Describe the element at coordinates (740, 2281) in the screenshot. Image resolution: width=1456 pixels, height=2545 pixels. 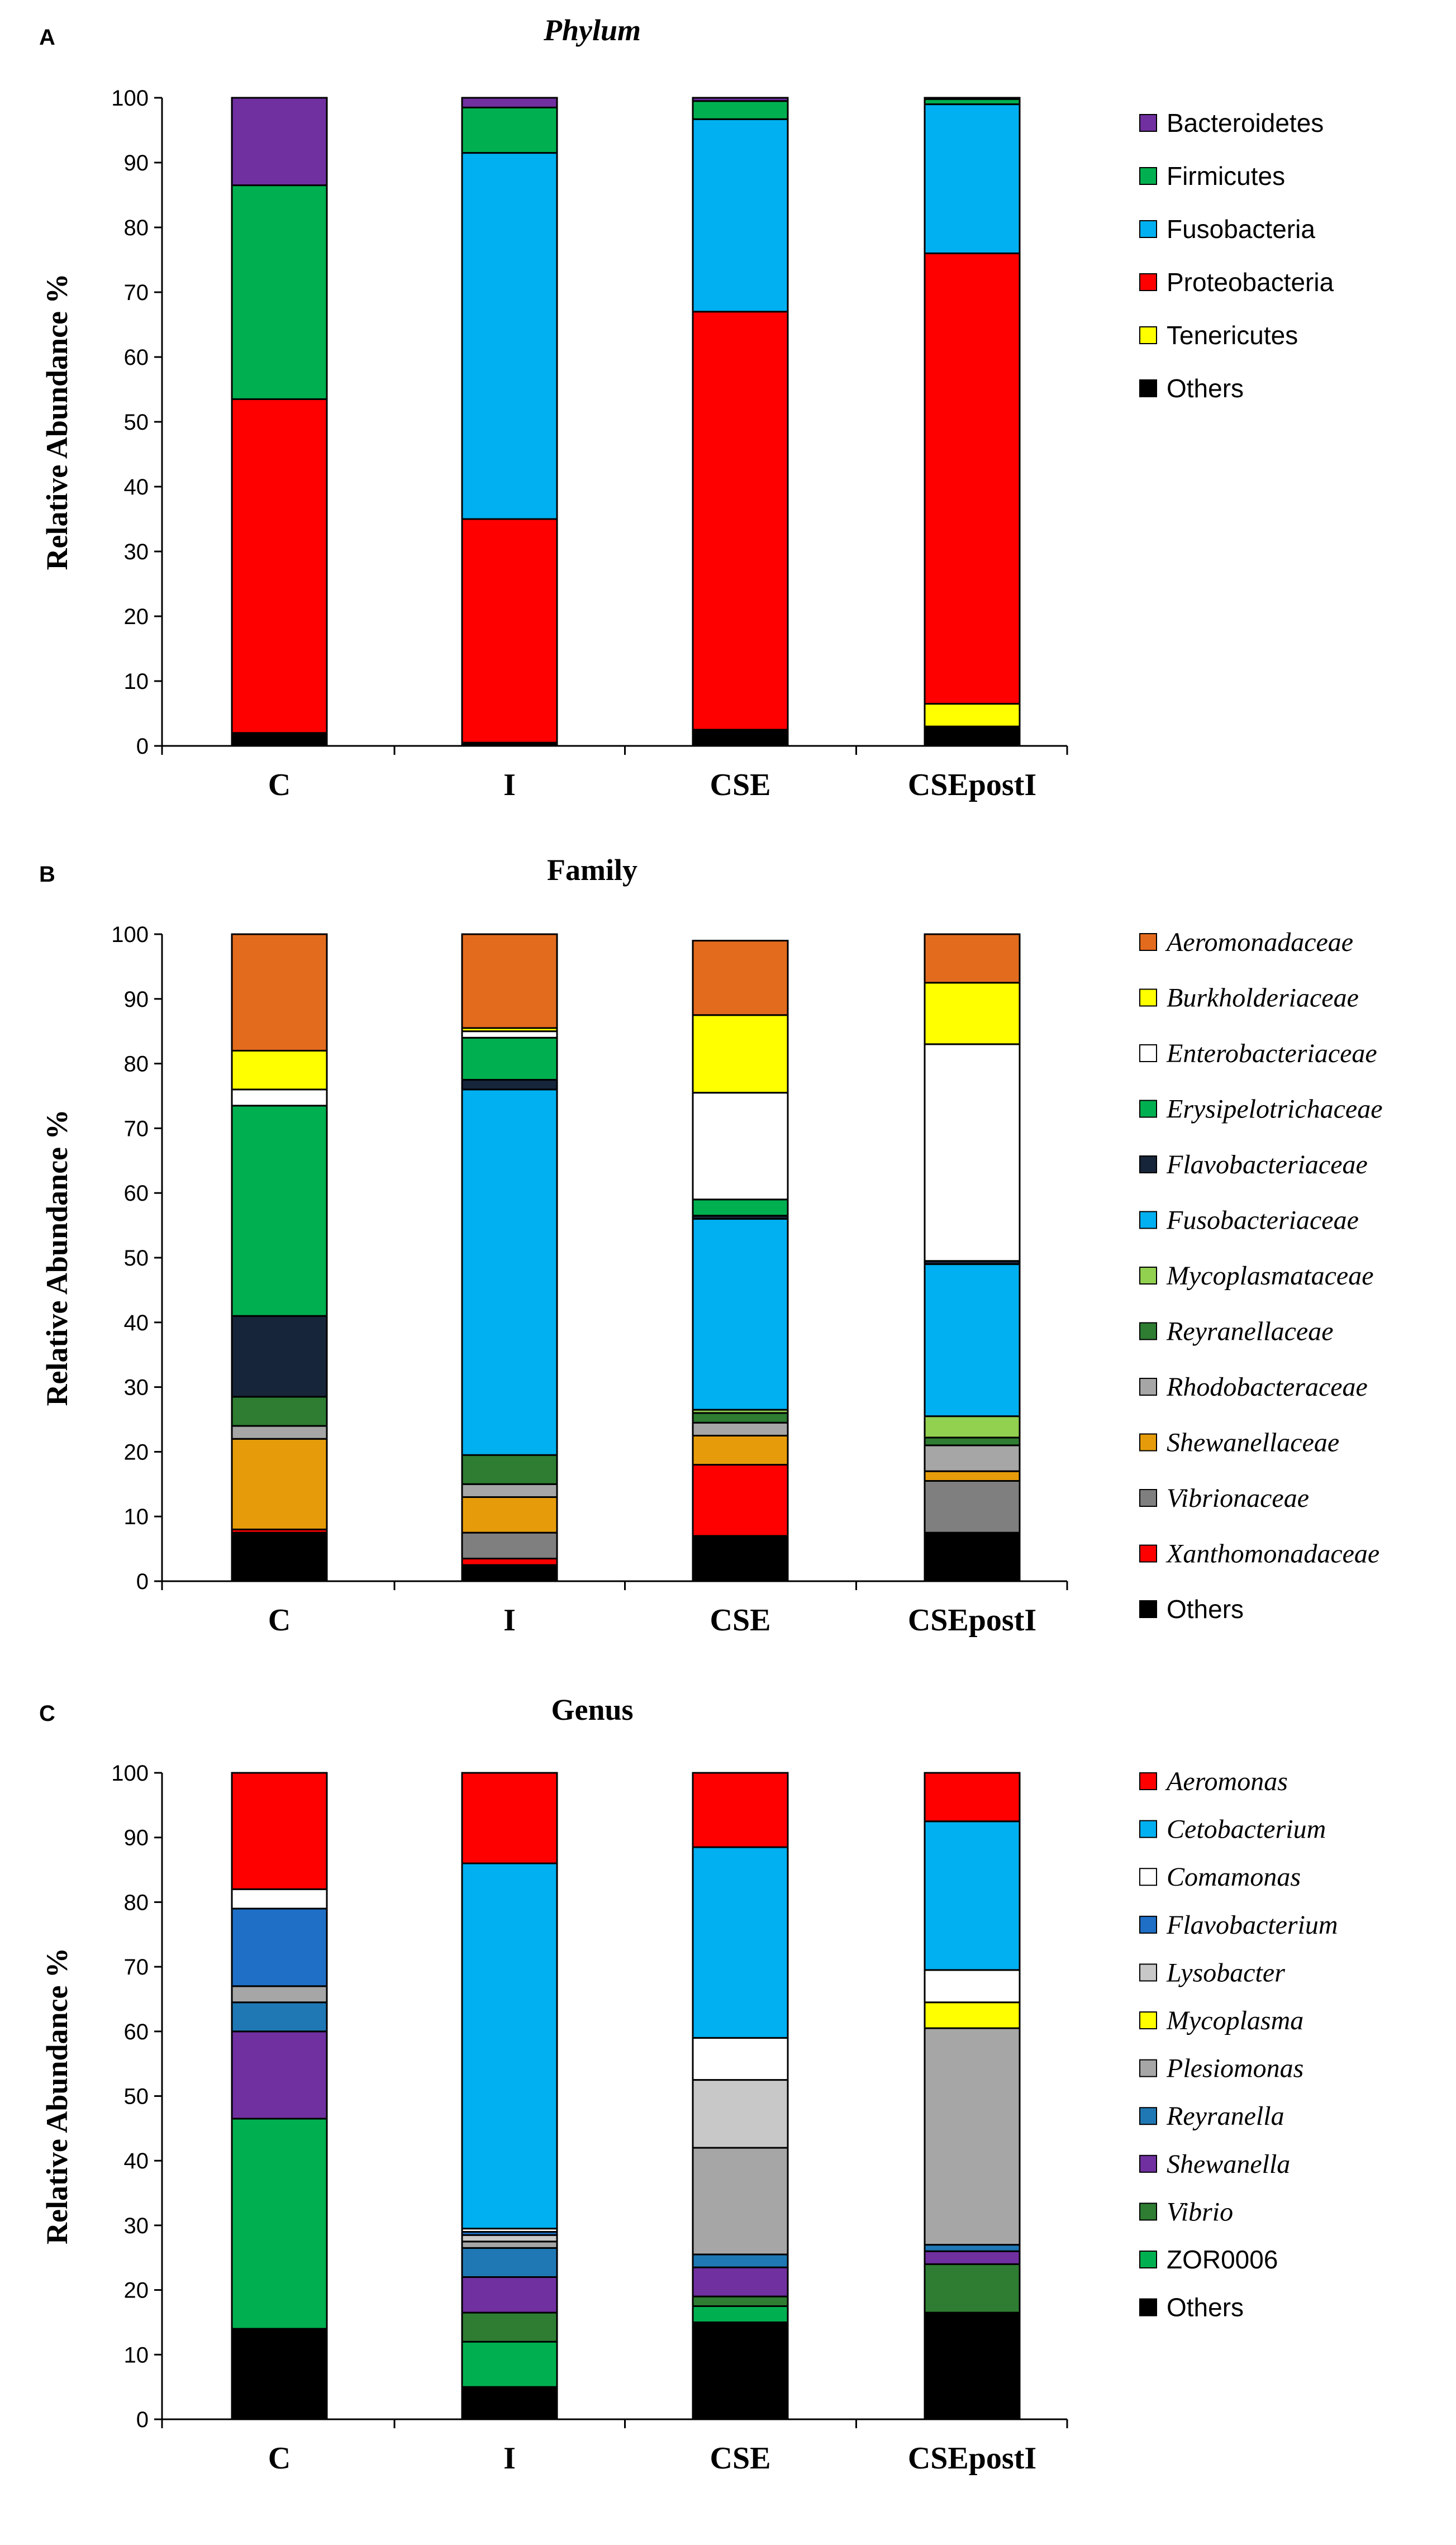
I see `bar-segment-cse-shewanella` at that location.